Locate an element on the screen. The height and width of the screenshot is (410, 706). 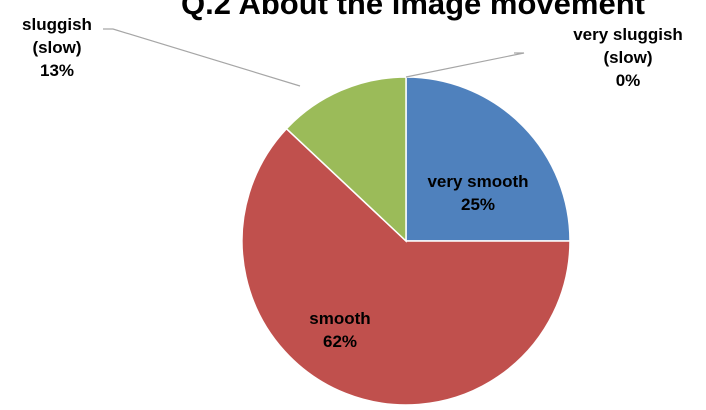
pie-slice-sluggish-slow-leader-line is located at coordinates (202, 57).